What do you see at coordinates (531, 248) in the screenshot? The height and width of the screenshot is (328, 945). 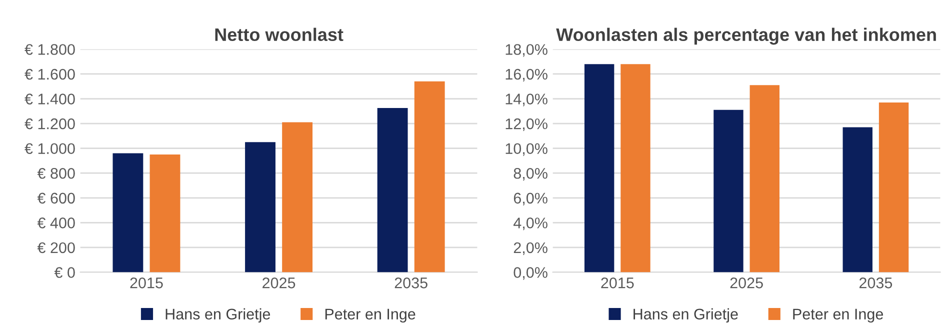 I see `y-tick-label: 2,0%` at bounding box center [531, 248].